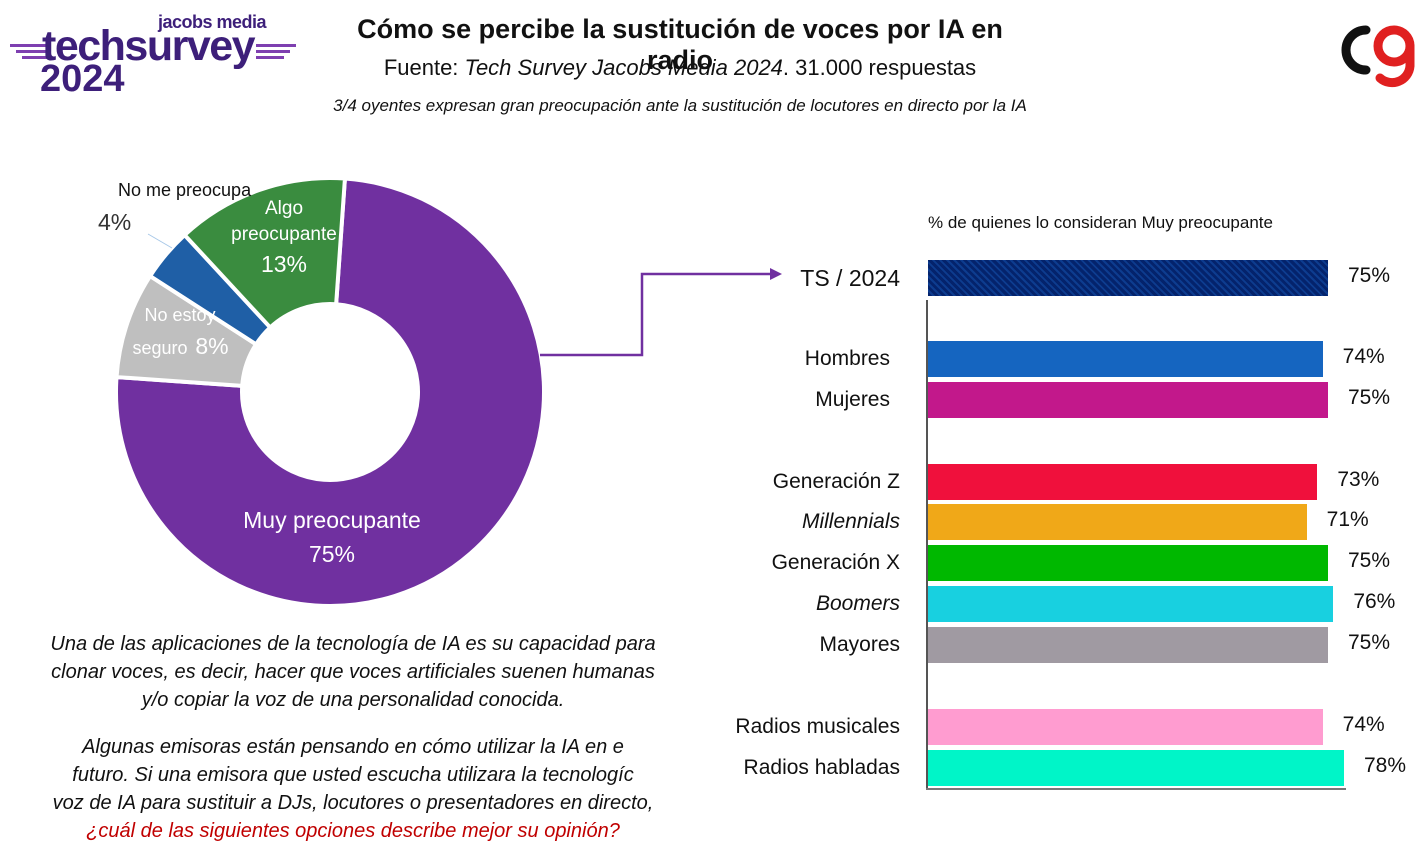 Image resolution: width=1426 pixels, height=855 pixels. I want to click on bar-millennials, so click(1117, 522).